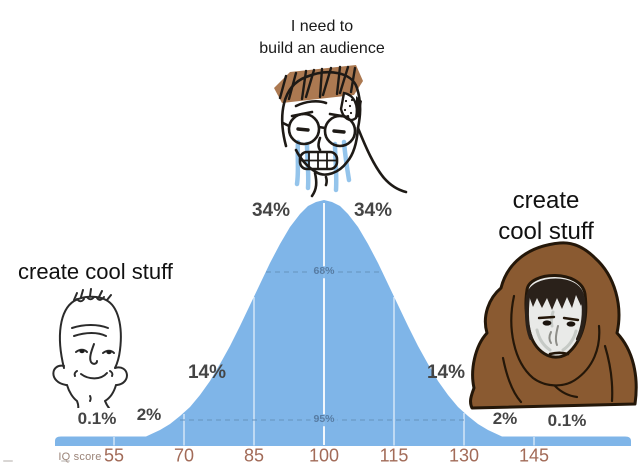 This screenshot has width=640, height=464. Describe the element at coordinates (184, 454) in the screenshot. I see `axis-tick-70: 70` at that location.